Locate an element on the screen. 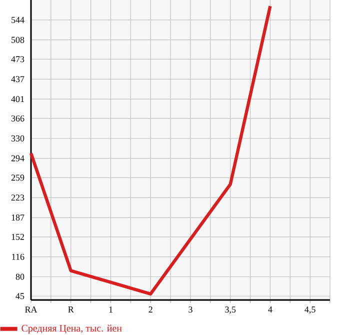 This screenshot has height=335, width=345. x-tick-label: R is located at coordinates (71, 309).